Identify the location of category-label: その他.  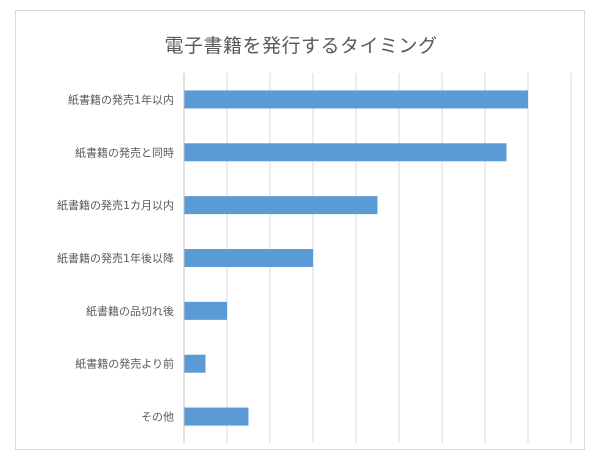
(157, 417).